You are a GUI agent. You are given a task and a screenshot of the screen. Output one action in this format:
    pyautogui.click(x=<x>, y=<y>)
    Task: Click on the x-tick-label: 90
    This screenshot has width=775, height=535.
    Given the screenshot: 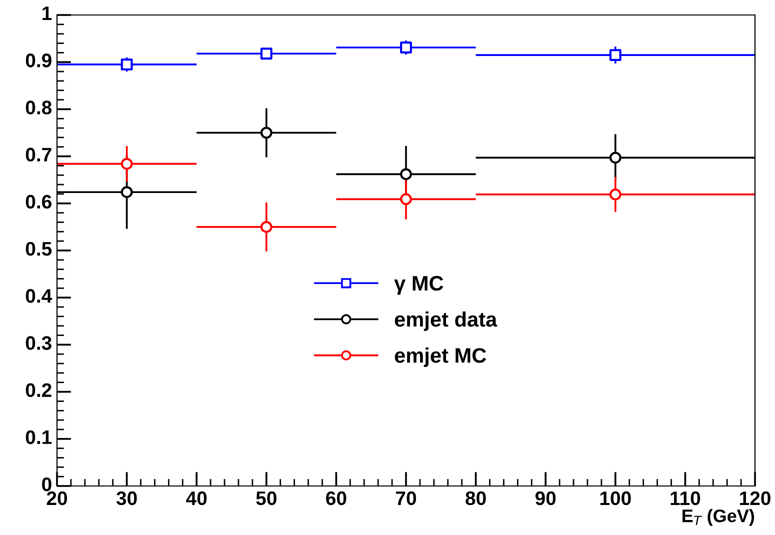 What is the action you would take?
    pyautogui.click(x=545, y=498)
    